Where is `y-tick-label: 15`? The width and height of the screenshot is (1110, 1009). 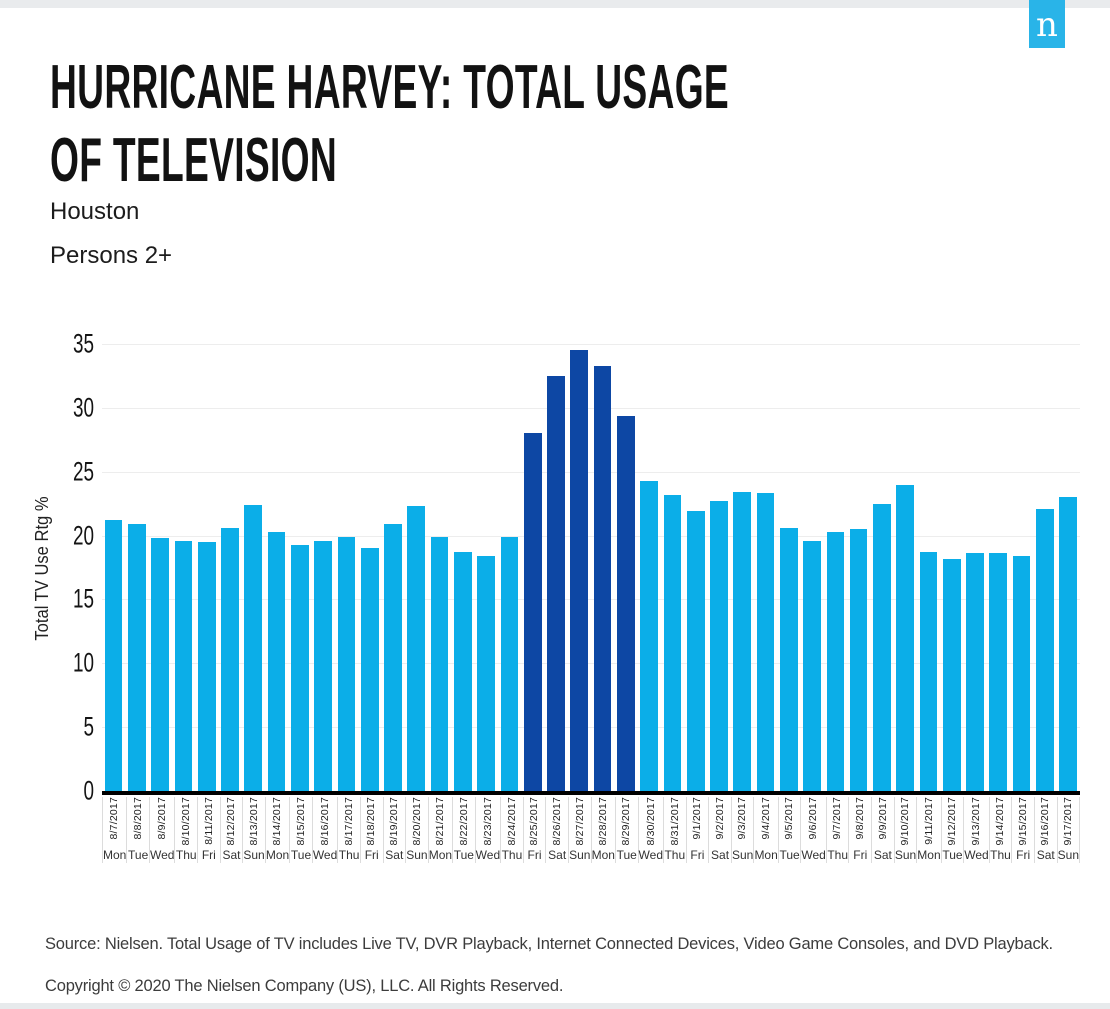 y-tick-label: 15 is located at coordinates (83, 598).